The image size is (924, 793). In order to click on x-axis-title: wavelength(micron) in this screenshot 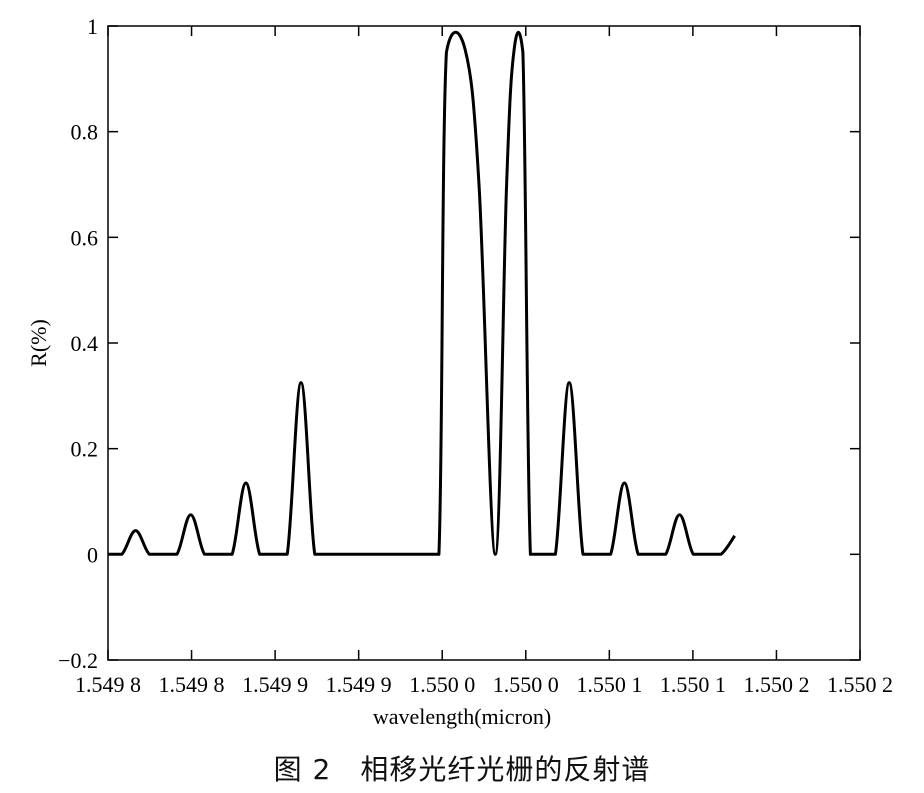, I will do `click(462, 716)`.